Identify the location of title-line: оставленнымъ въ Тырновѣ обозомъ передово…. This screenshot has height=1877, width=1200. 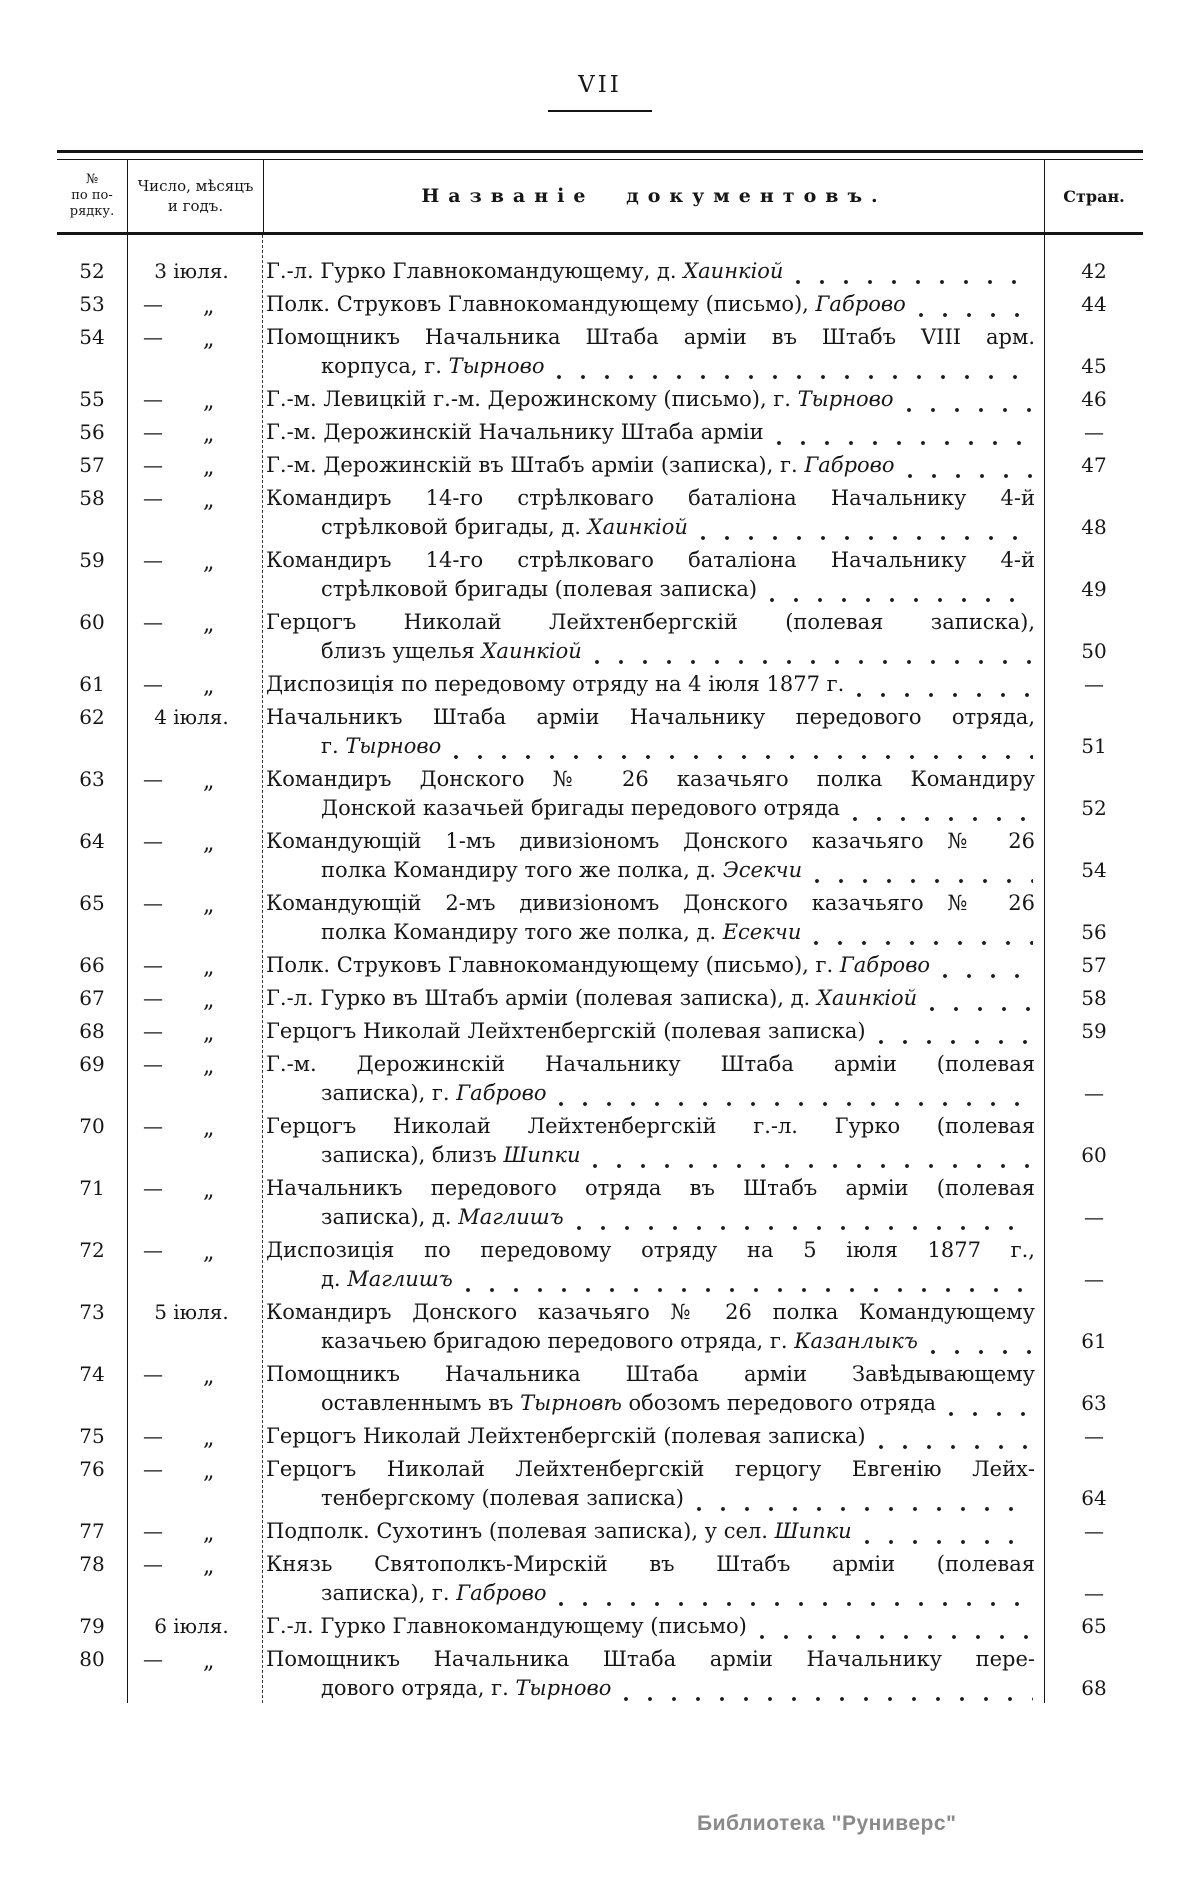
(650, 1403).